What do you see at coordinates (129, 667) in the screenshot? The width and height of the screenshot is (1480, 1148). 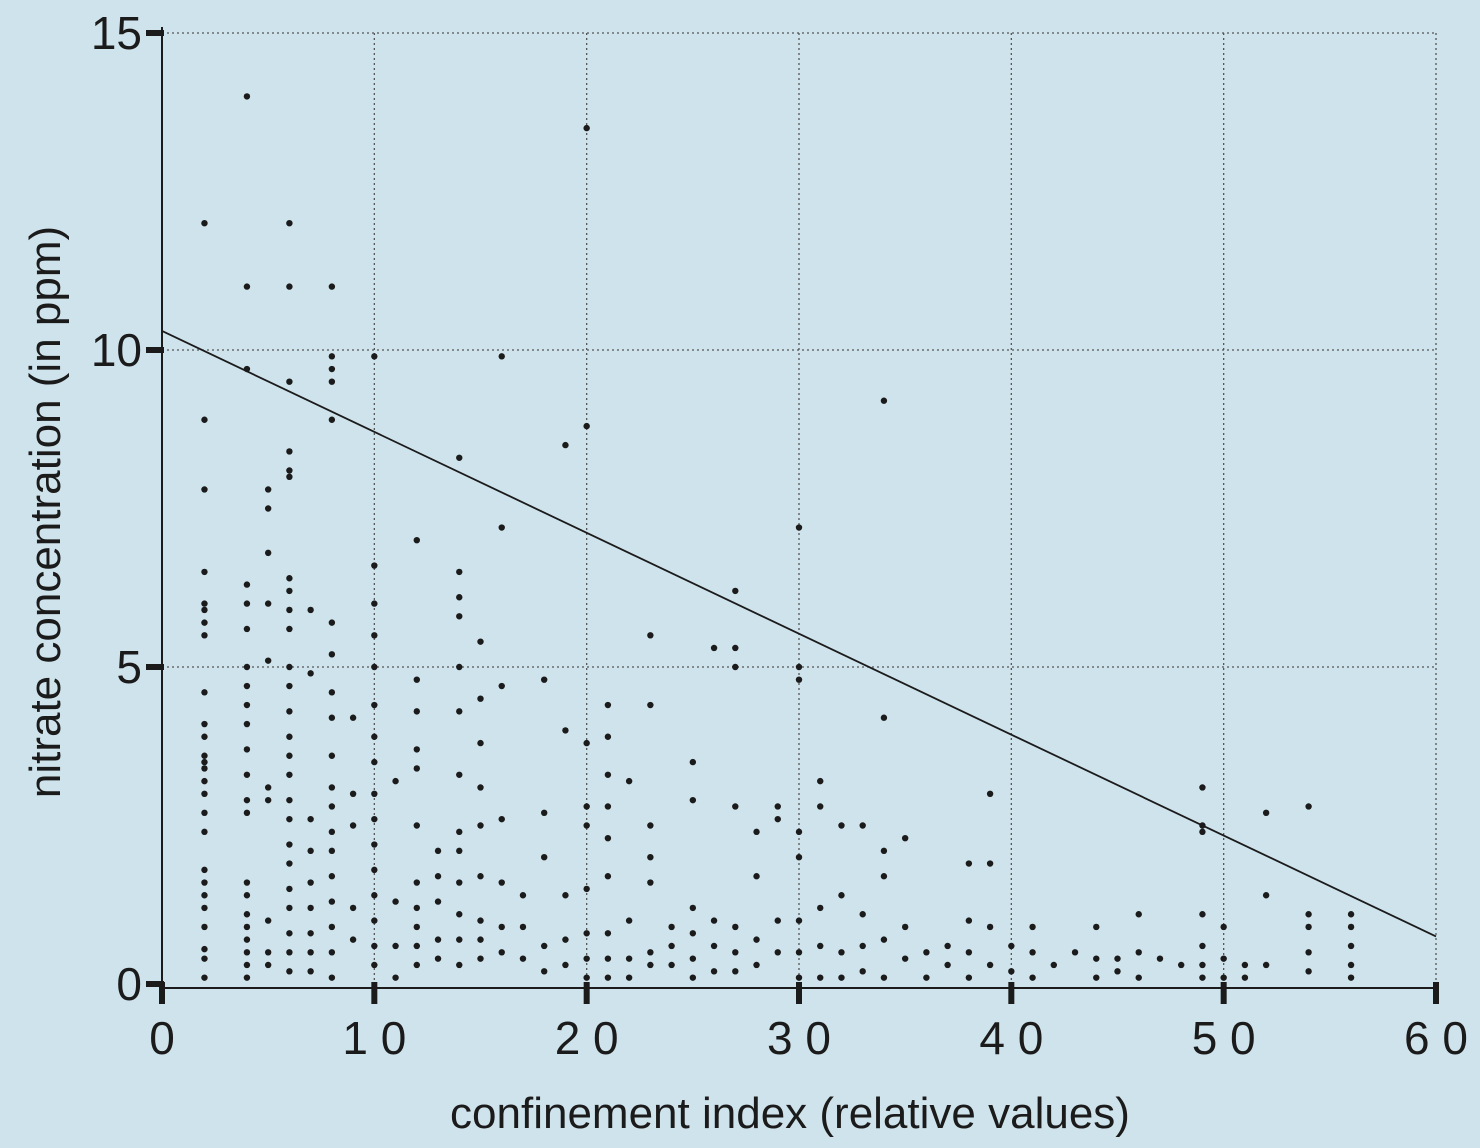 I see `y-tick-label: 5` at bounding box center [129, 667].